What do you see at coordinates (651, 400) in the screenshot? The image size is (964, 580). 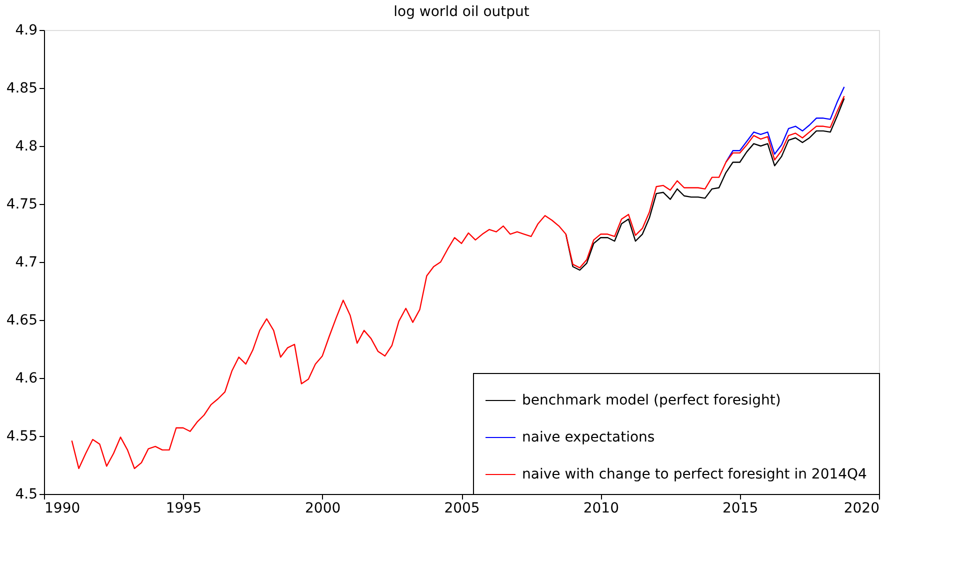 I see `legend-label: benchmark model (perfect foresight)` at bounding box center [651, 400].